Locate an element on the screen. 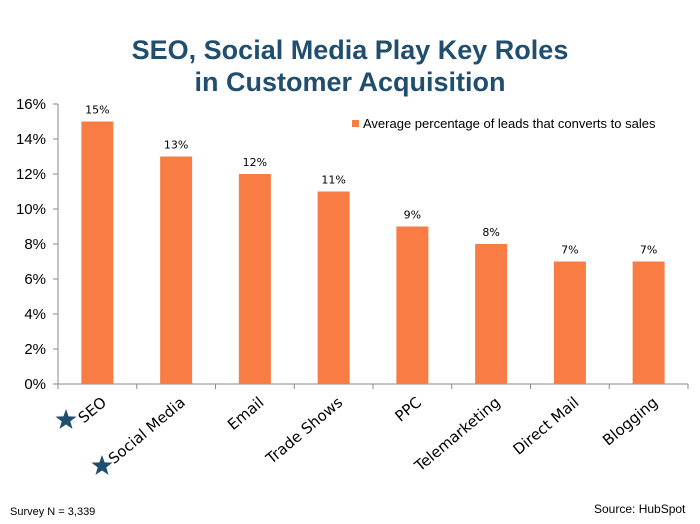 The image size is (700, 524). legend-swatch is located at coordinates (355, 123).